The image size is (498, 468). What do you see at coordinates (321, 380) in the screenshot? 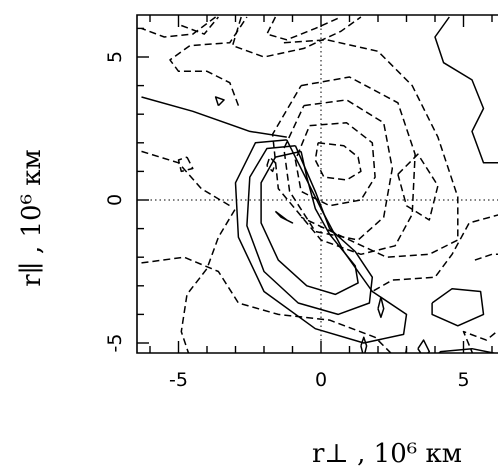
I see `x-tick-label: 0` at bounding box center [321, 380].